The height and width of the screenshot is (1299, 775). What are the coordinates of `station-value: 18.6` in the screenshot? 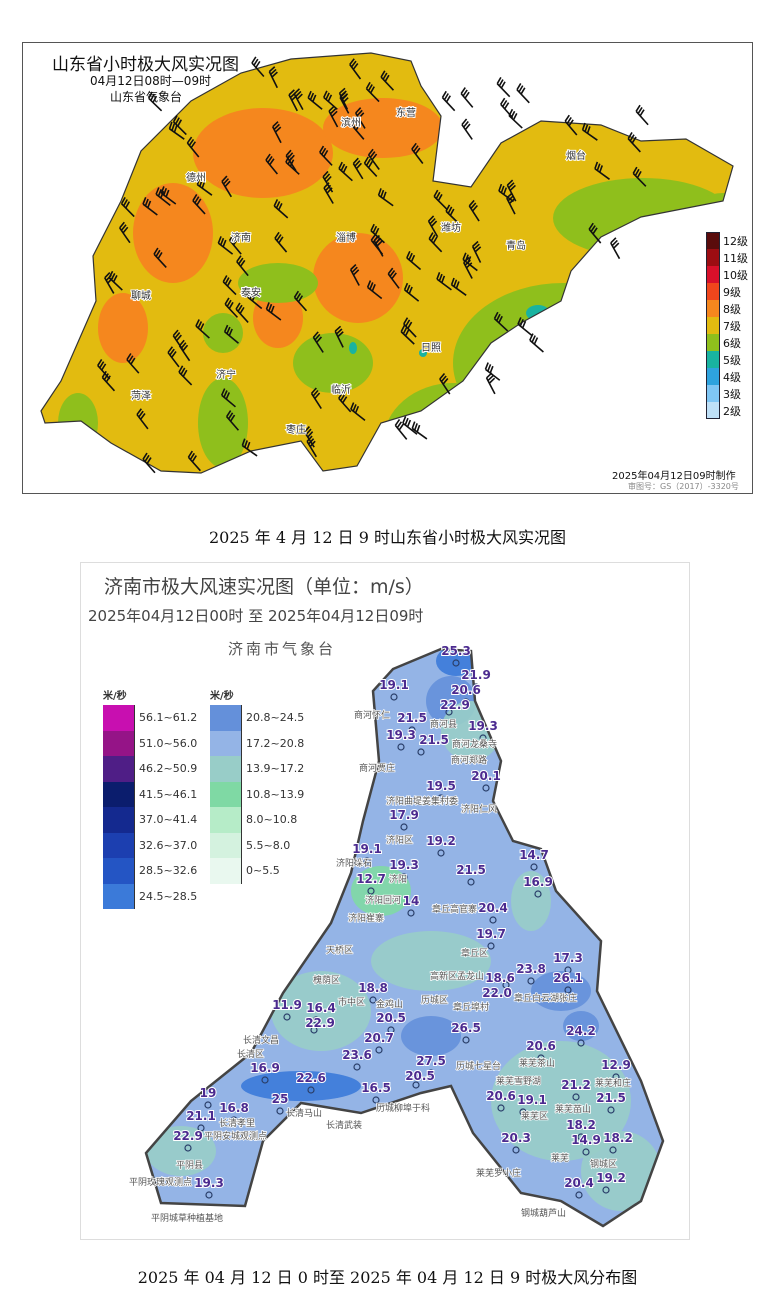 It's located at (500, 978).